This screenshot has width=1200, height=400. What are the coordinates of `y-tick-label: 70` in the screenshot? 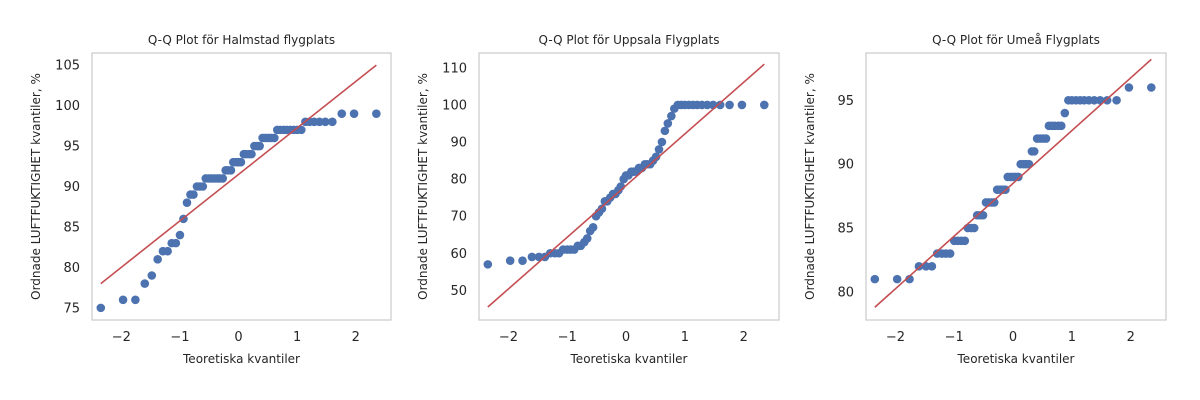 It's located at (458, 217).